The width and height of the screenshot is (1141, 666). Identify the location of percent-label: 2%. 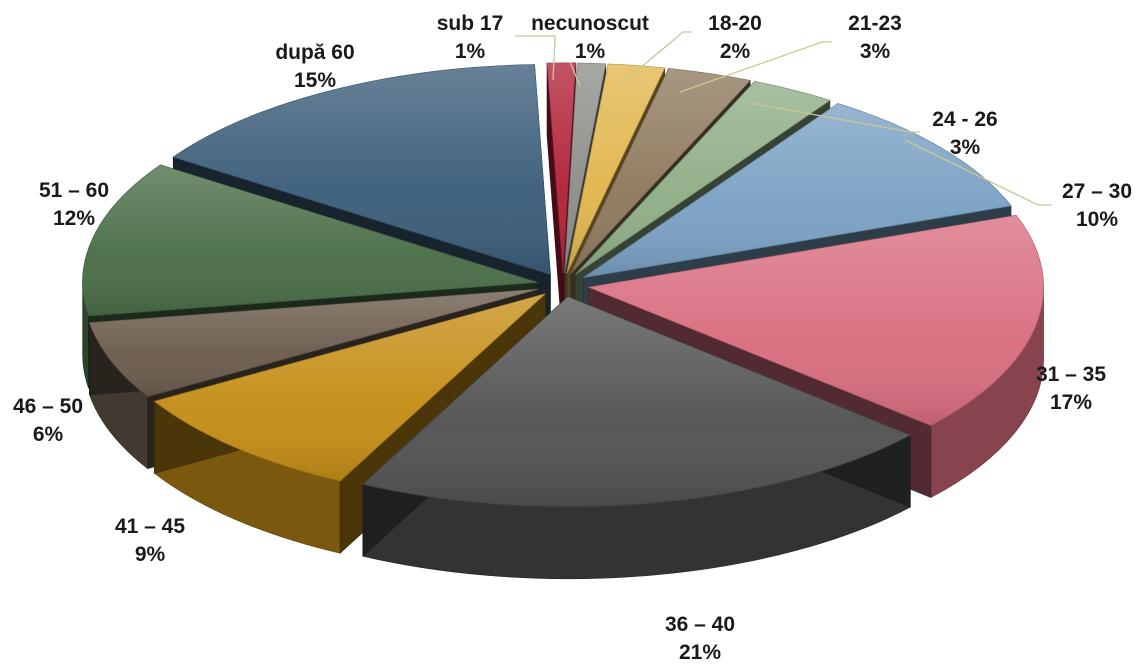
(735, 51).